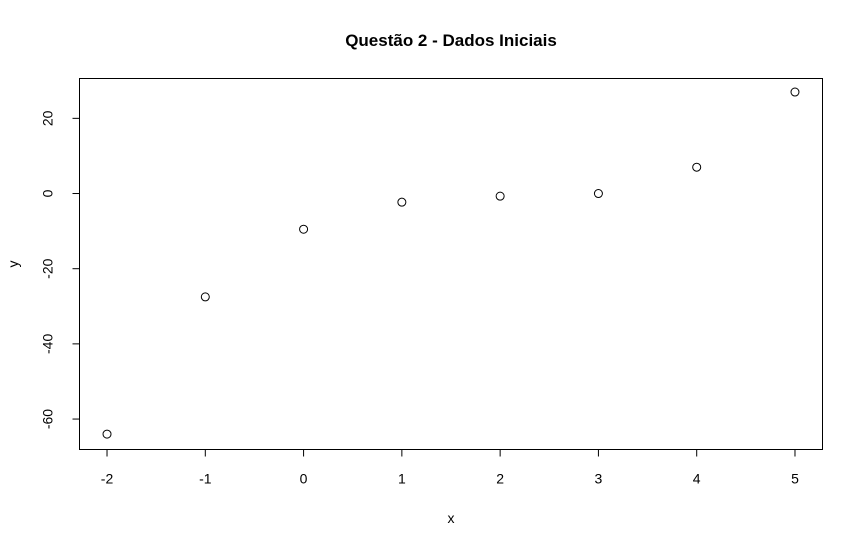 This screenshot has height=547, width=862. I want to click on y-tick-label: -60, so click(48, 419).